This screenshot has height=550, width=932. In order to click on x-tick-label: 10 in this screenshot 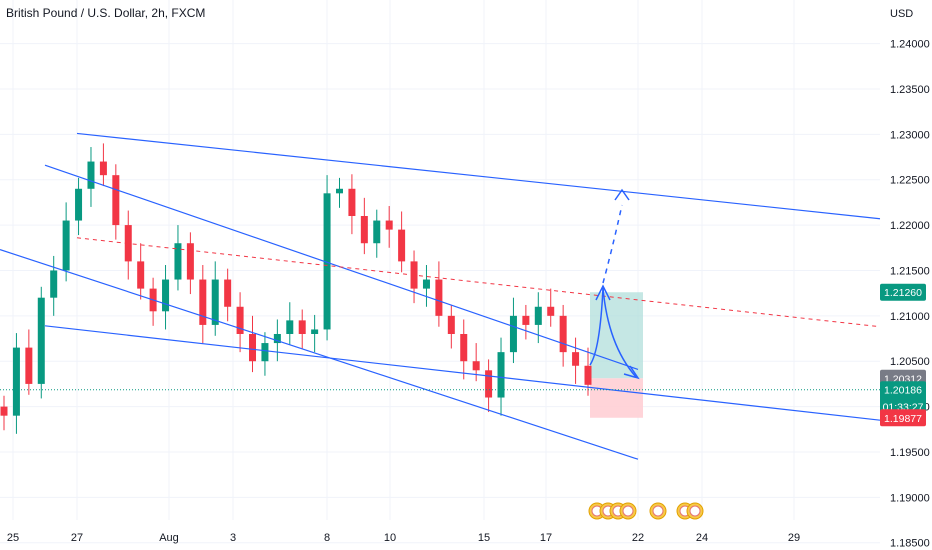, I will do `click(390, 538)`.